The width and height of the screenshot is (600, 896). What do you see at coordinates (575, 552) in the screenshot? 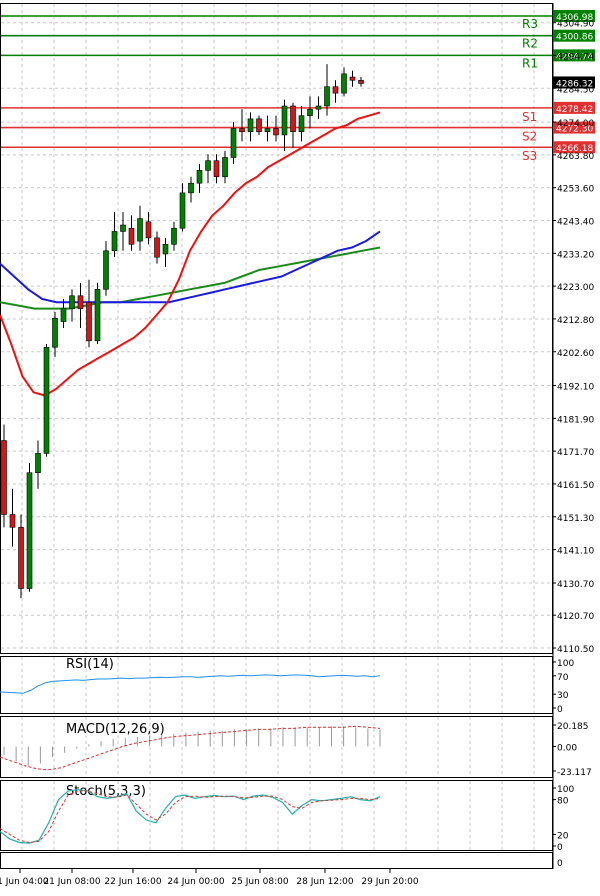
I see `price-tick-label: 4141.10` at bounding box center [575, 552].